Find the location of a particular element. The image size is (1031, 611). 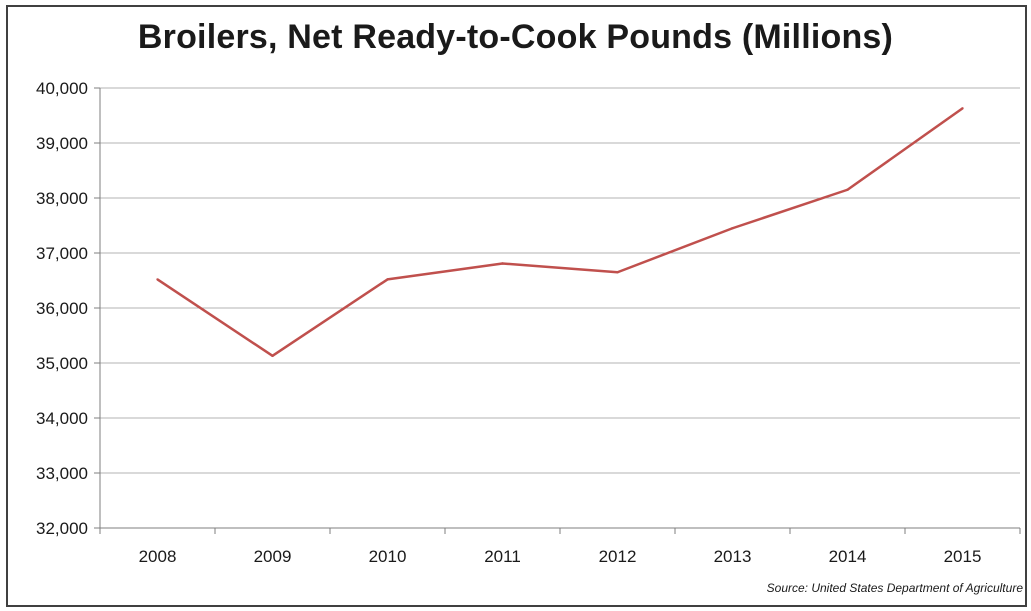

y-tick-label: 32,000 is located at coordinates (62, 528).